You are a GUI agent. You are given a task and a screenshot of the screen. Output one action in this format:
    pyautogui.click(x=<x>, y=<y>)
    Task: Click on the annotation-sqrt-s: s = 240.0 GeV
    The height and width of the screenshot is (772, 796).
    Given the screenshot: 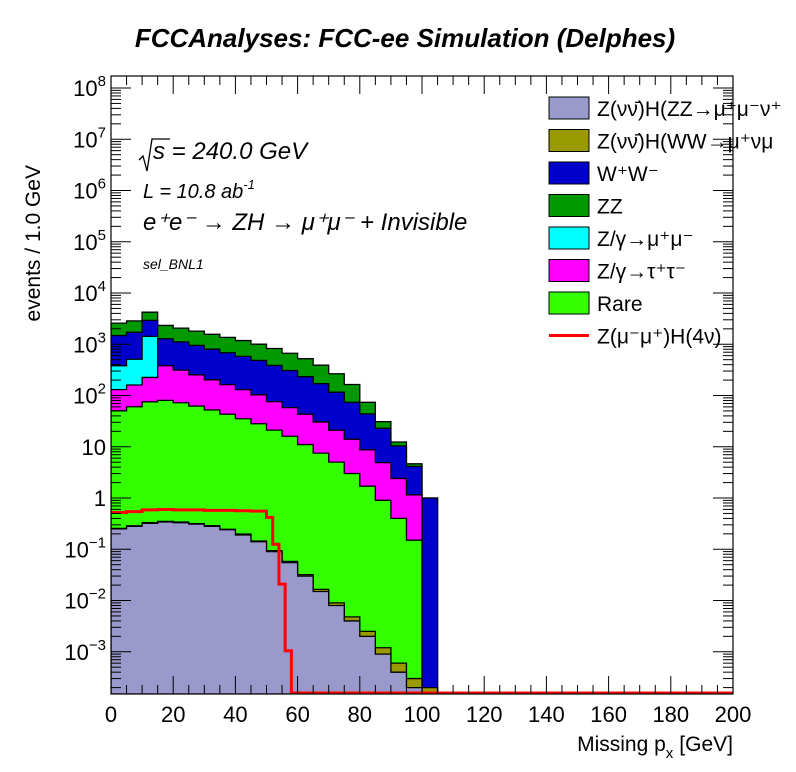 What is the action you would take?
    pyautogui.click(x=231, y=151)
    